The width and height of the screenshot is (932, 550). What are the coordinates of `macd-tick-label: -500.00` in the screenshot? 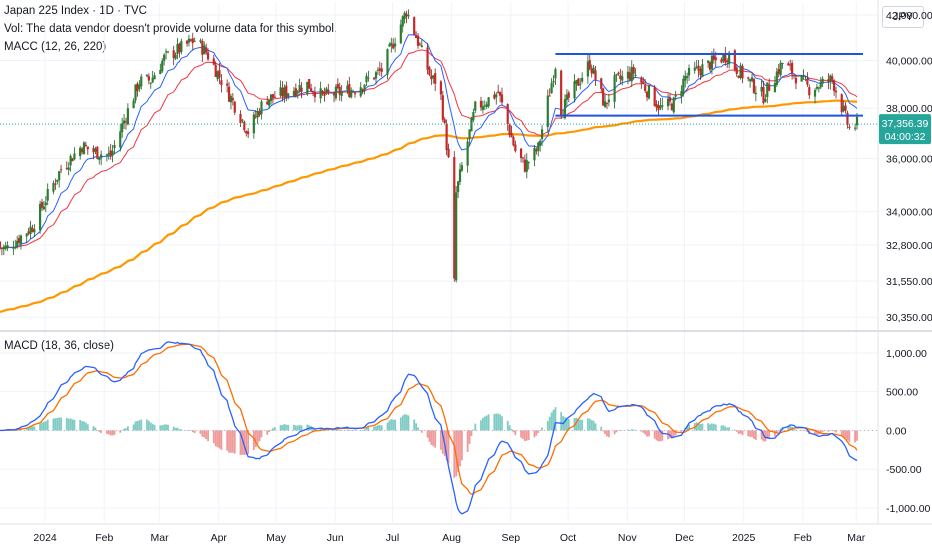 It's located at (904, 470).